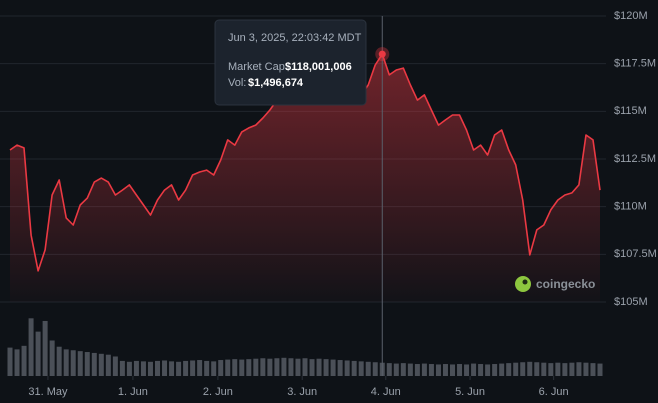  What do you see at coordinates (635, 159) in the screenshot?
I see `y-tick-label: $112.5M` at bounding box center [635, 159].